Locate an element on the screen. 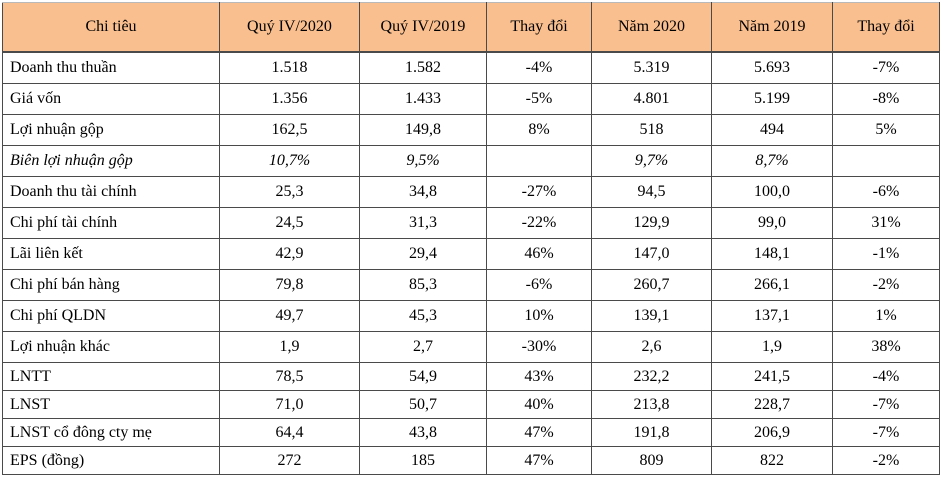 This screenshot has width=947, height=499. column-header-thay-doi-nam: Thay đổi is located at coordinates (886, 27).